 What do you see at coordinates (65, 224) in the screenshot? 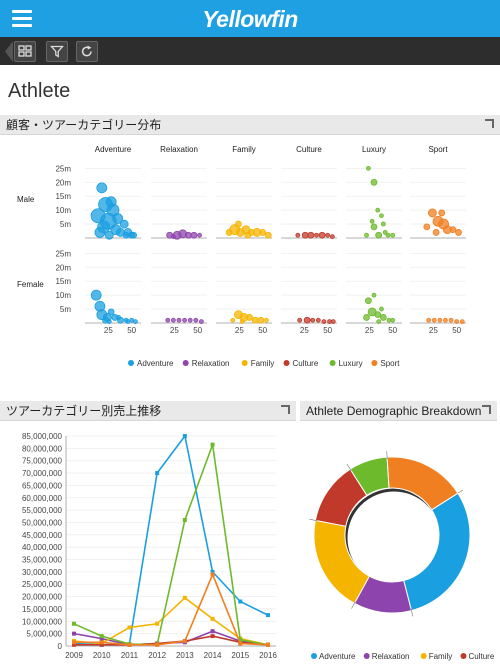
I see `y-tick-label: 5m` at bounding box center [65, 224].